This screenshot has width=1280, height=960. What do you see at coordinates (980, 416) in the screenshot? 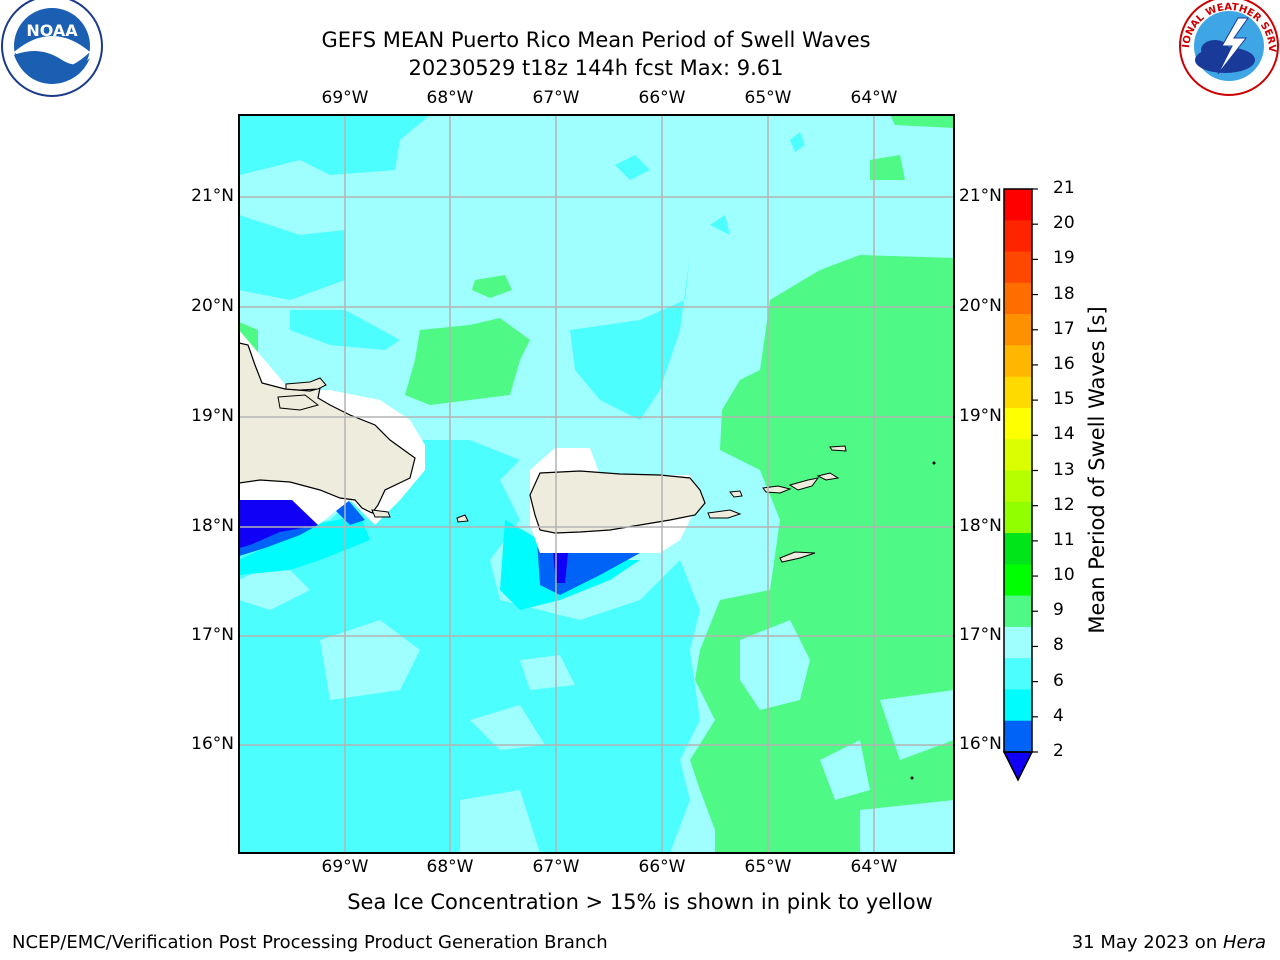
I see `lat-label-right: 19°N` at bounding box center [980, 416].